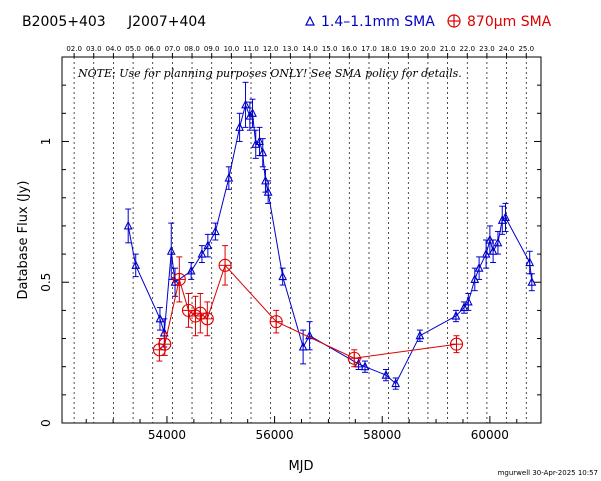 Image resolution: width=601 pixels, height=481 pixels. Describe the element at coordinates (408, 49) in the screenshot. I see `year-tick-label: 19.0` at that location.